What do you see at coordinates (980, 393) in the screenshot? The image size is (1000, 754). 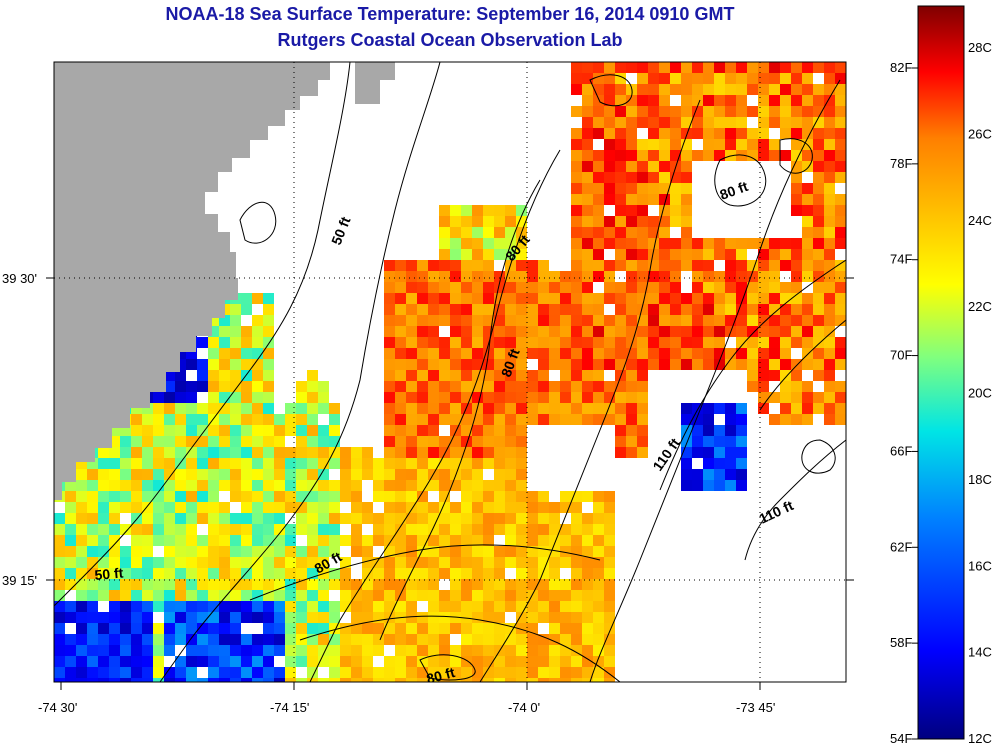 I see `colorbar-c-label: 20C` at bounding box center [980, 393].